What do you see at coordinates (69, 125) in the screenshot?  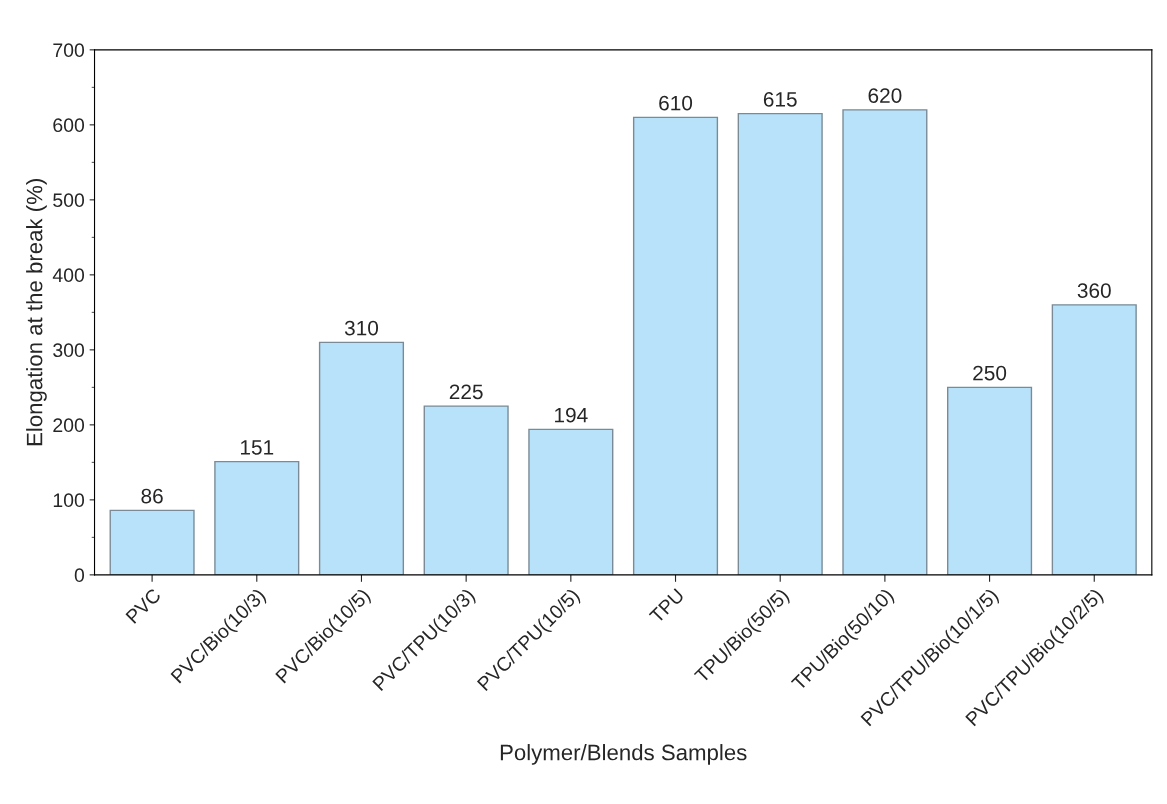 I see `y-tick-label: 600` at bounding box center [69, 125].